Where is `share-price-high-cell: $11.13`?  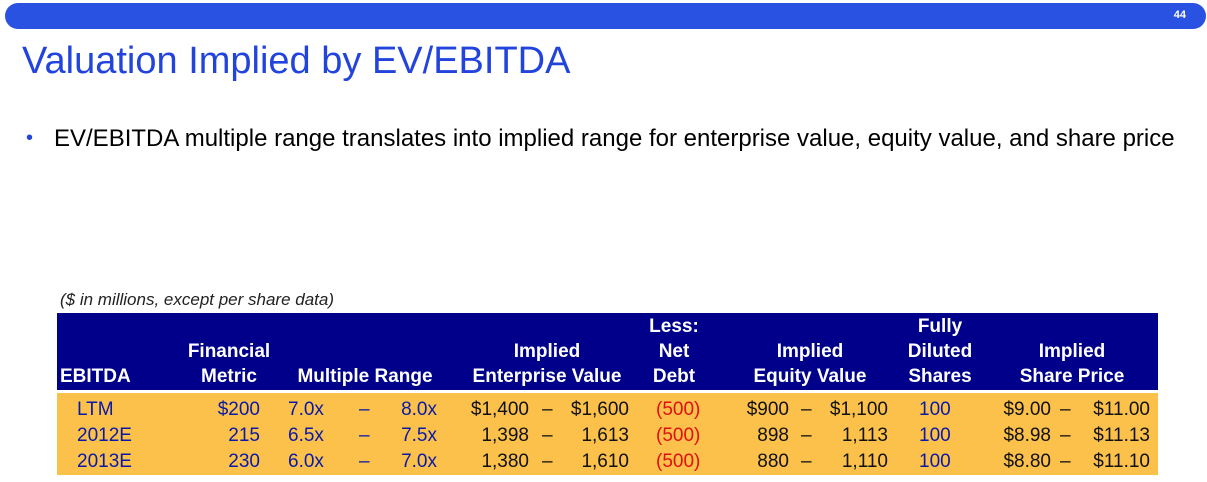 share-price-high-cell: $11.13 is located at coordinates (1121, 435).